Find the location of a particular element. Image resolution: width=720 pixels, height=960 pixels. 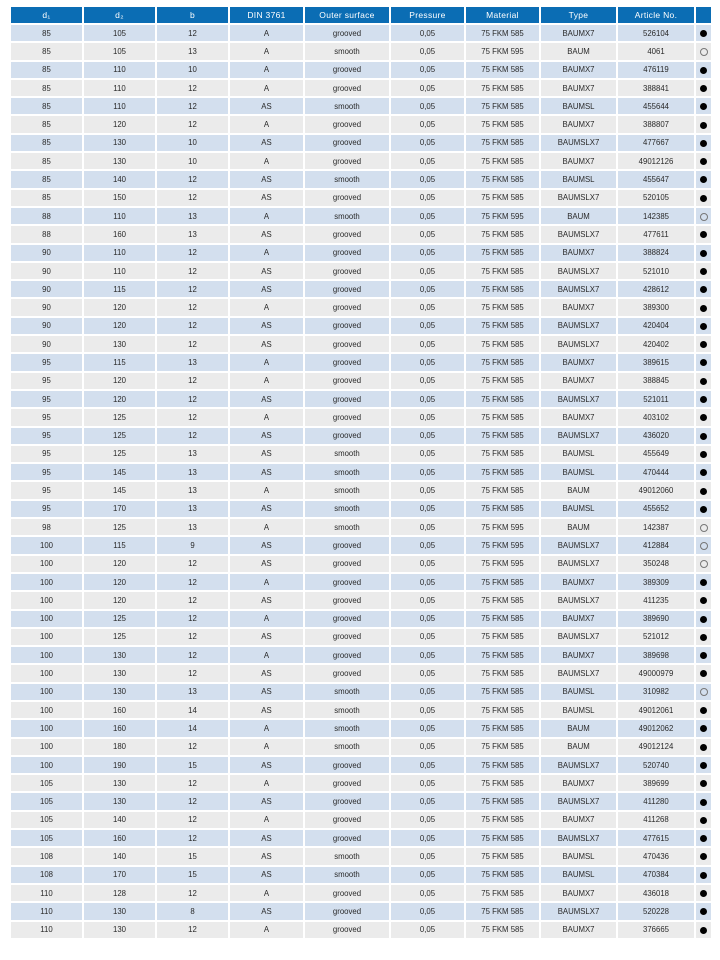

cell-b: 14 is located at coordinates (192, 710).